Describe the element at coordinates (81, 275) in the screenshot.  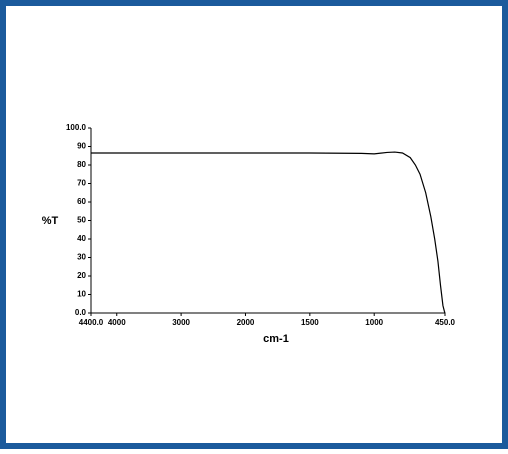
I see `y-tick-label: 20` at that location.